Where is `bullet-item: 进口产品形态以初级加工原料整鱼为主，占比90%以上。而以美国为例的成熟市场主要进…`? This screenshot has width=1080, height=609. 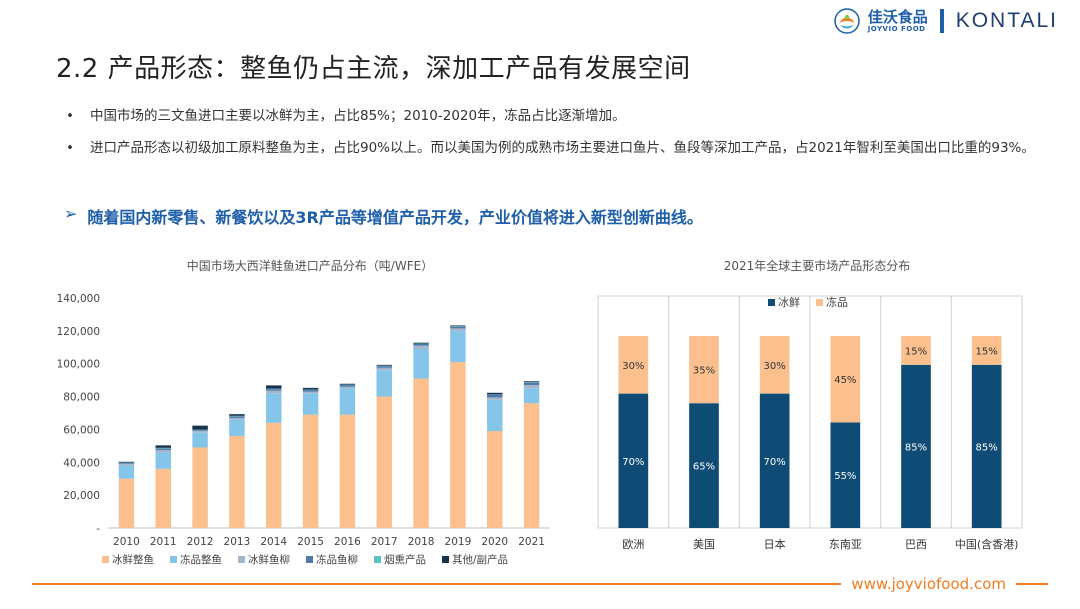
bullet-item: 进口产品形态以初级加工原料整鱼为主，占比90%以上。而以美国为例的成熟市场主要进… is located at coordinates (556, 148).